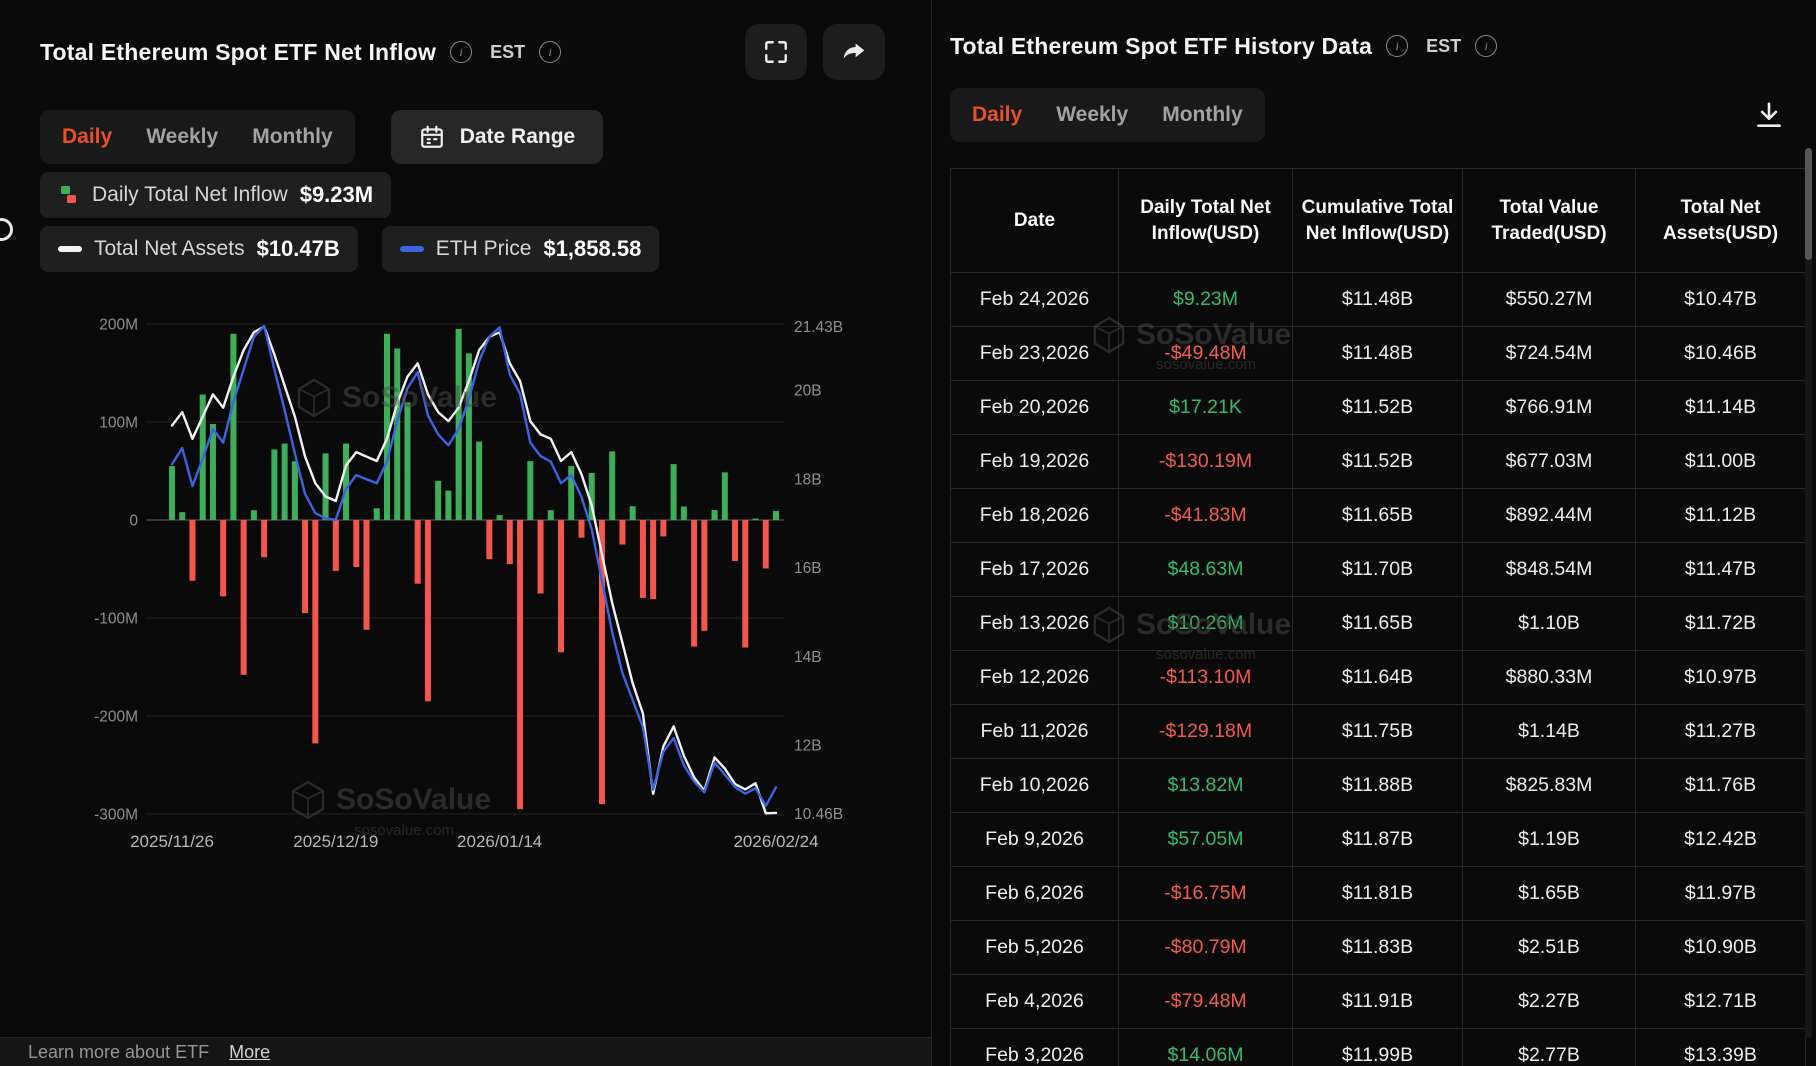  Describe the element at coordinates (1549, 407) in the screenshot. I see `cell-value-traded: $766.91M` at that location.